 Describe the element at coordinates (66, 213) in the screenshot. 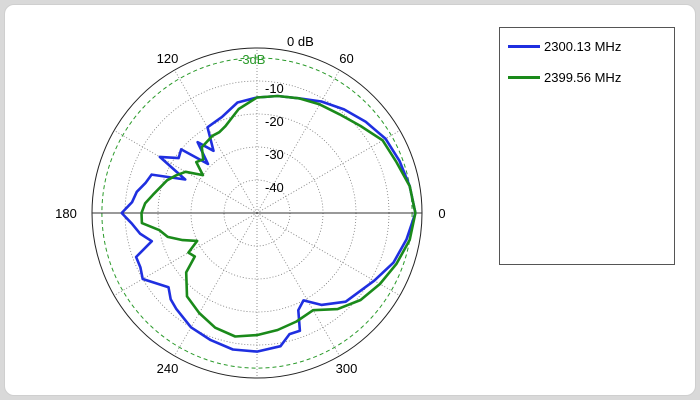

I see `angle-label-180: 180` at that location.